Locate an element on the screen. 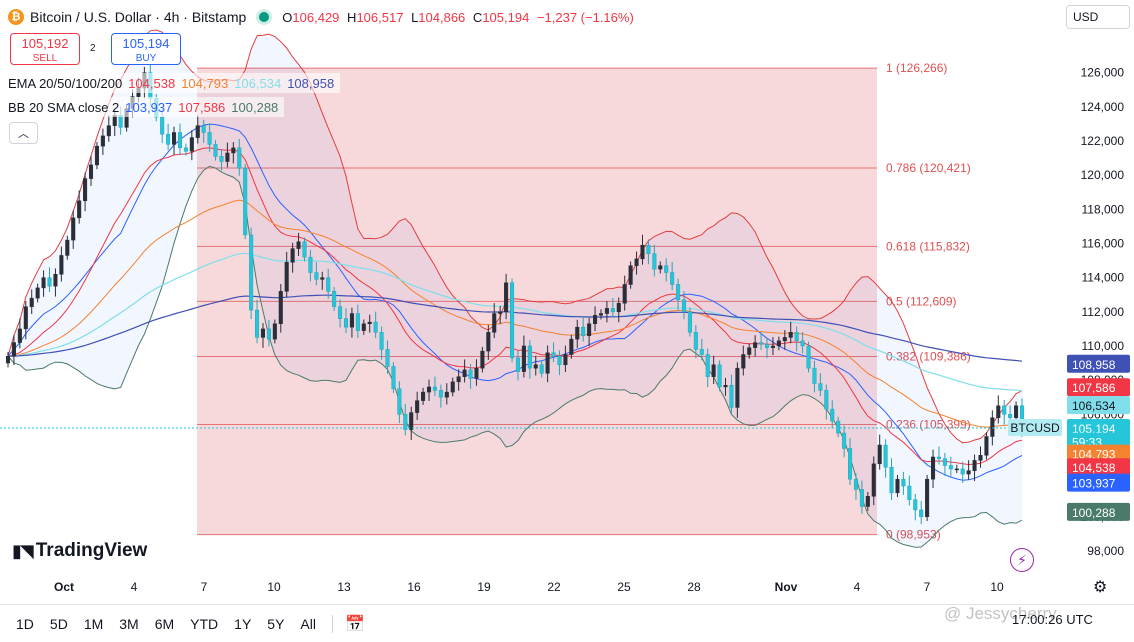 The image size is (1134, 642). clock: 17:00:26 UTC is located at coordinates (1052, 619).